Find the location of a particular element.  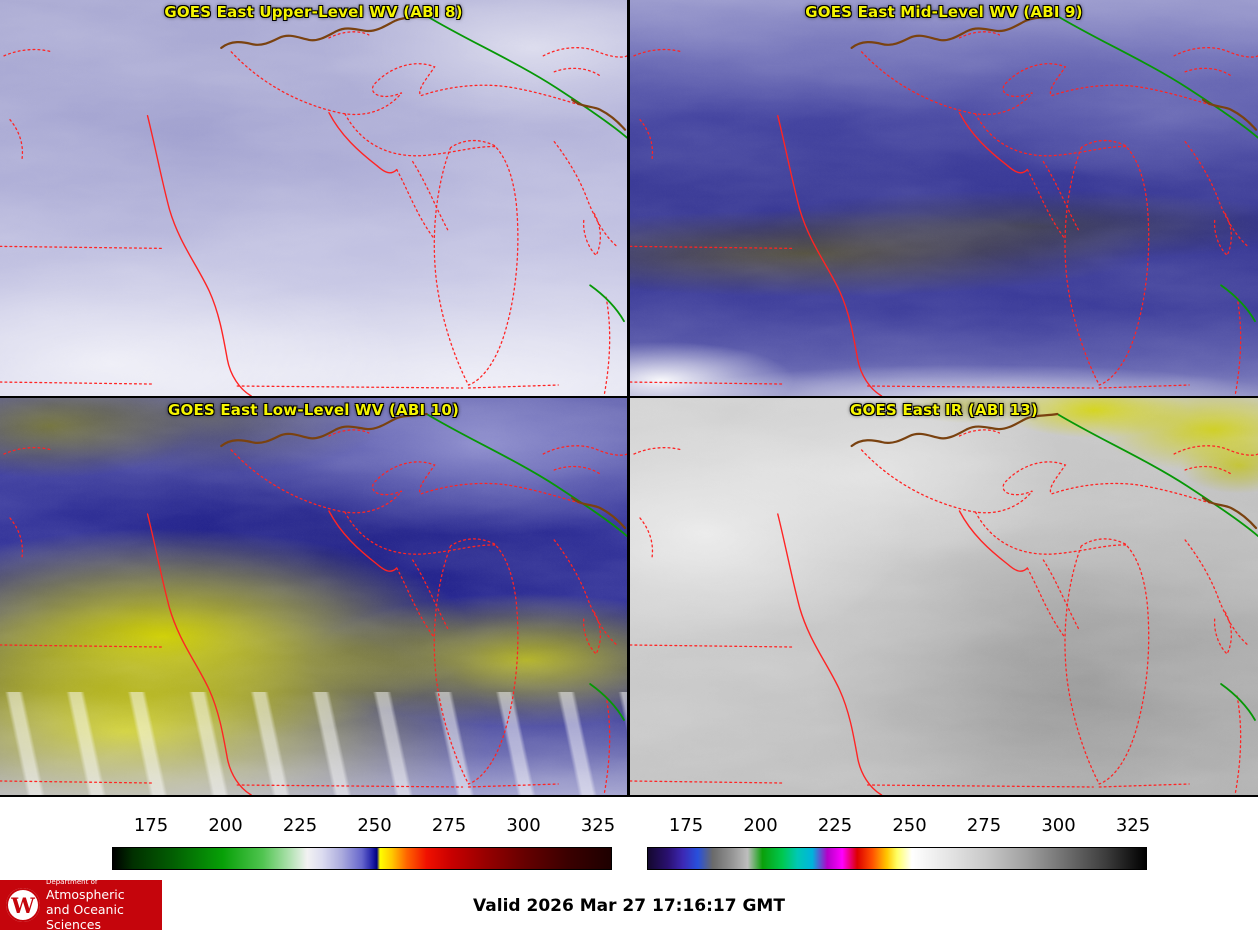

colorbar-ir-ticks: 175 200 225 250 275 300 325 is located at coordinates (899, 827).